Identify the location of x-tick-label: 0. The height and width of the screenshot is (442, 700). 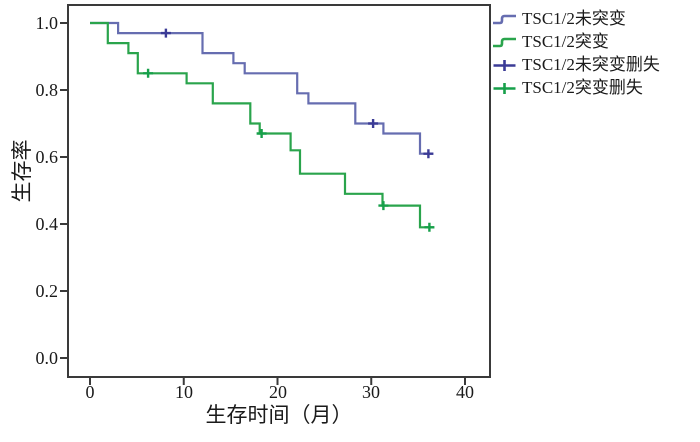
(90, 392).